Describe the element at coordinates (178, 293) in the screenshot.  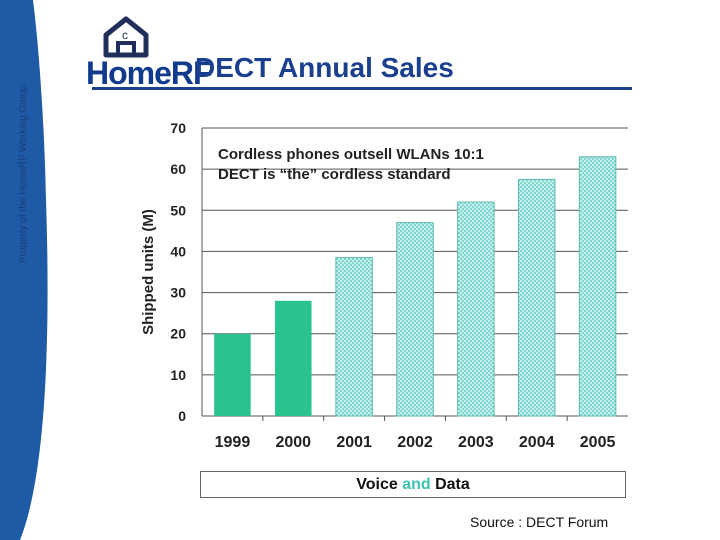
I see `y-tick-label: 30` at that location.